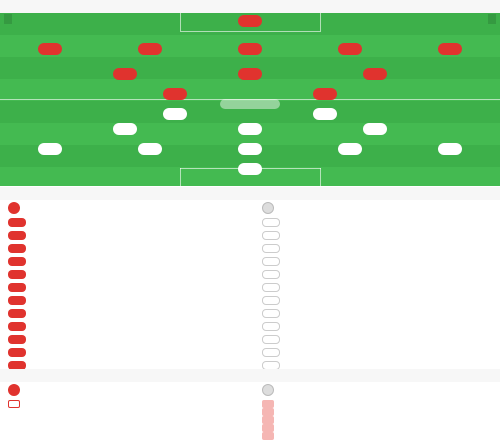  What do you see at coordinates (78, 390) in the screenshot?
I see `home-injury-coach` at bounding box center [78, 390].